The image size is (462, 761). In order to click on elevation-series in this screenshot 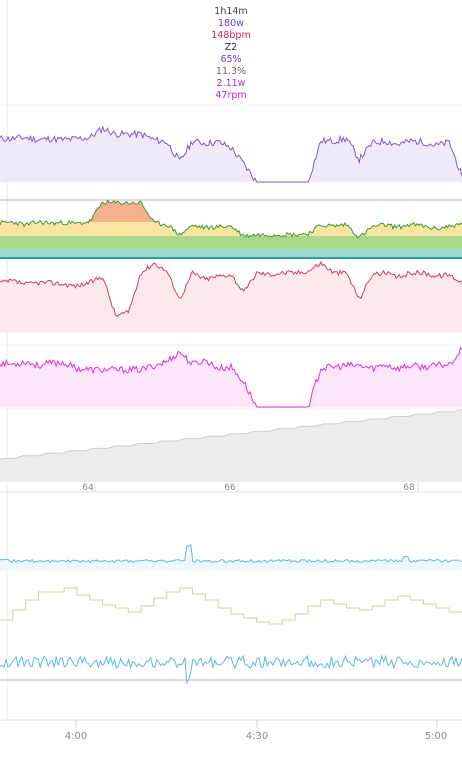, I will do `click(231, 445)`.